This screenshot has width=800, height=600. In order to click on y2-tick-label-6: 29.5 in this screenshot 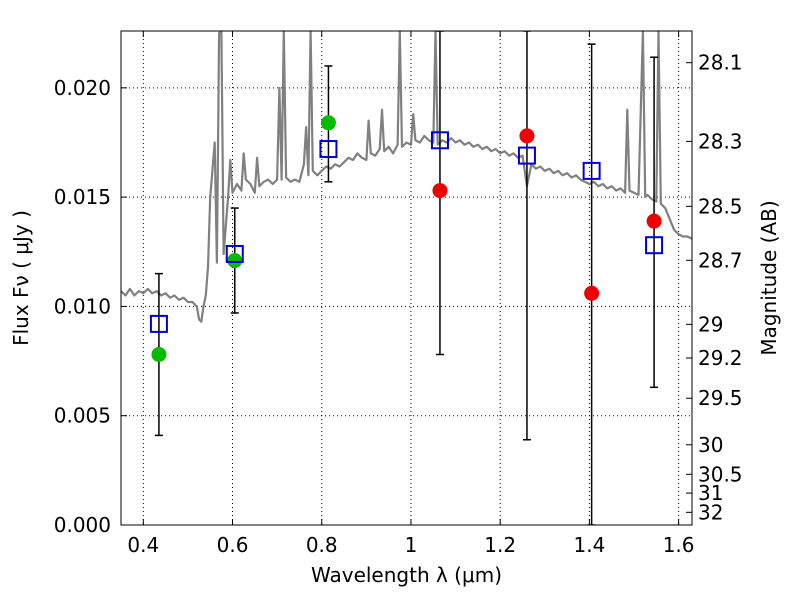, I will do `click(720, 398)`.